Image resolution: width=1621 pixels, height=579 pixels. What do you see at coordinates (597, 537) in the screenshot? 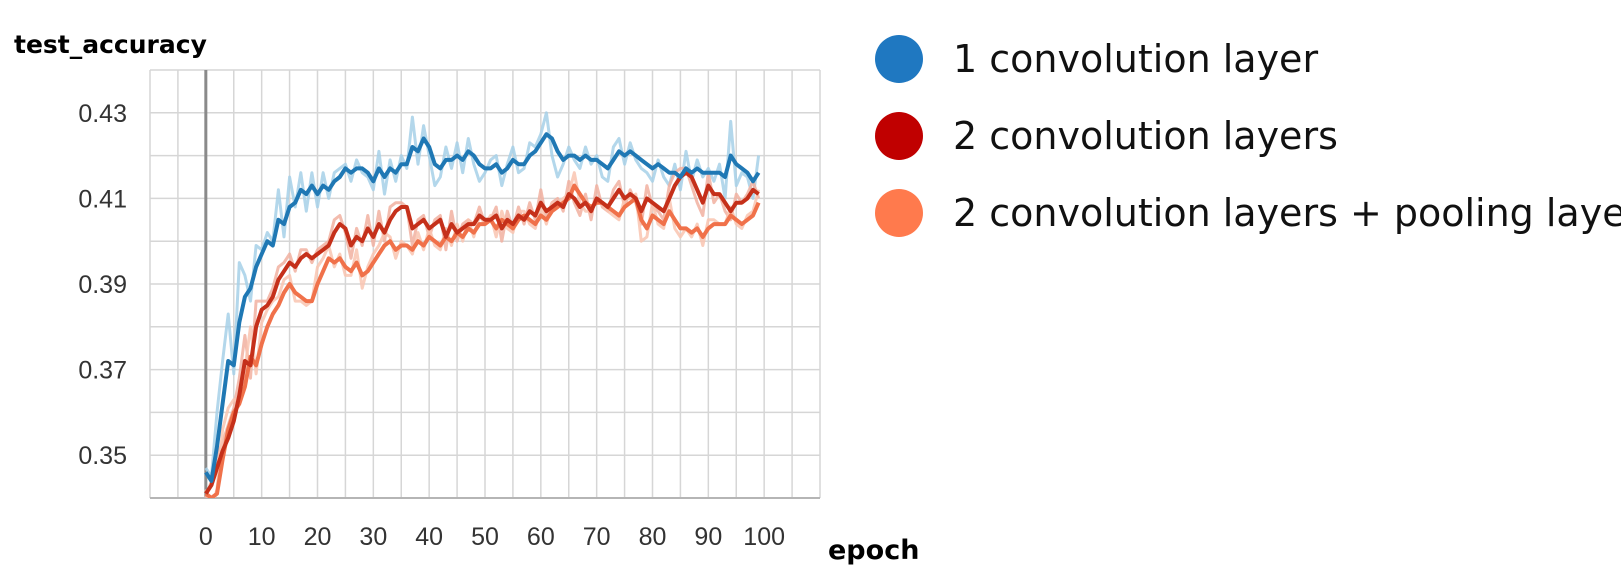
I see `x-tick-label: 70` at bounding box center [597, 537].